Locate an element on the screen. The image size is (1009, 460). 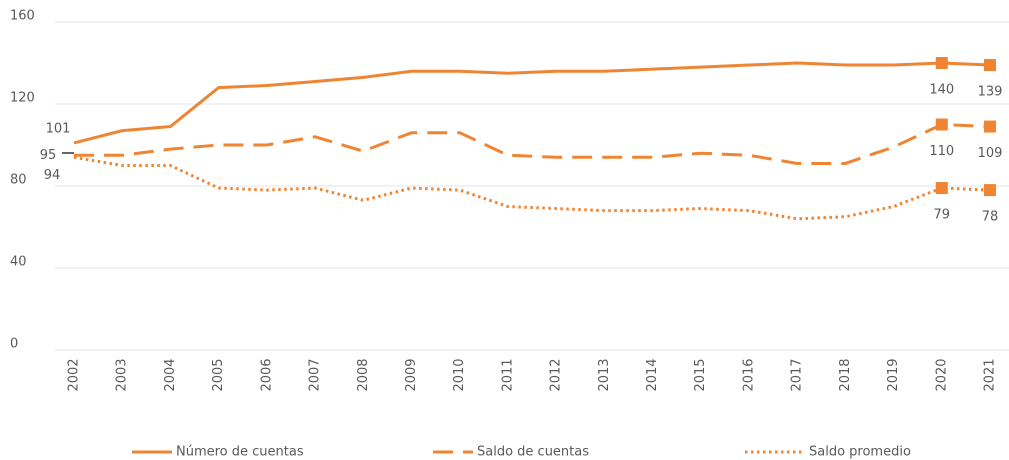
data-label: 78 is located at coordinates (990, 217).